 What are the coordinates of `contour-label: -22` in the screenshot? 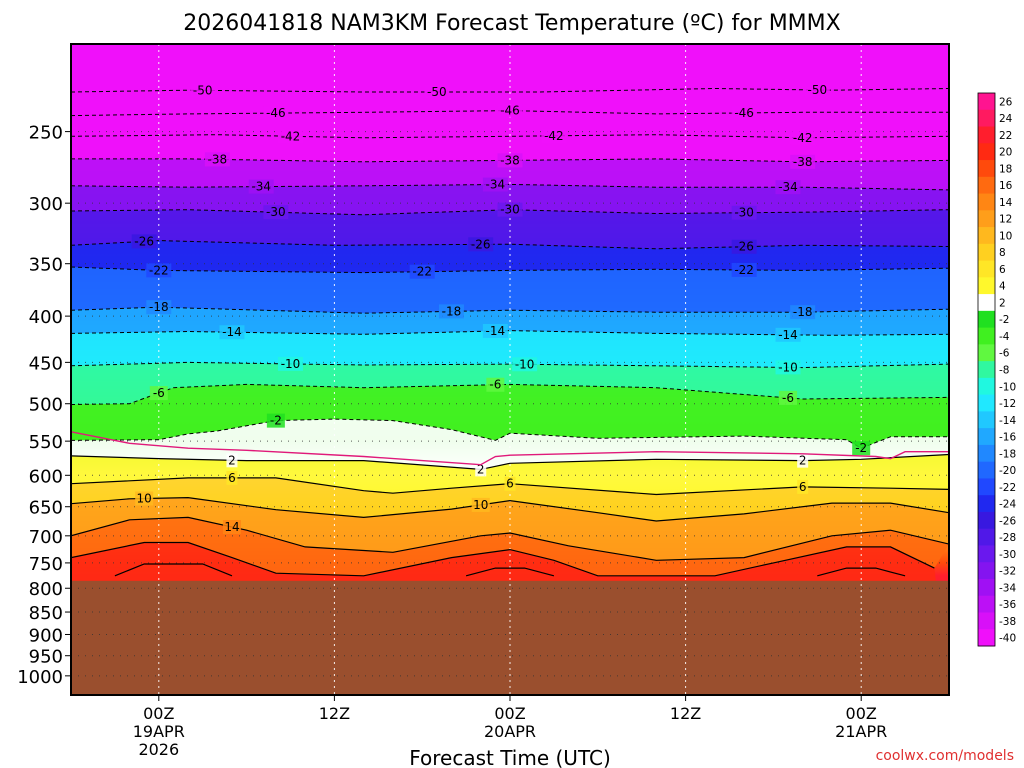 It's located at (159, 270).